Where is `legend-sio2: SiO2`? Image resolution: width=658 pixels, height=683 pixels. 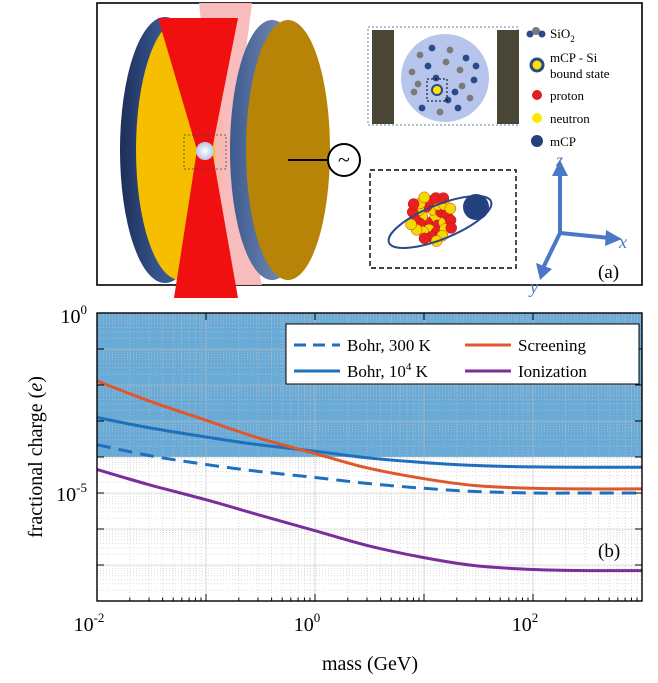 legend-sio2: SiO2 is located at coordinates (550, 35).